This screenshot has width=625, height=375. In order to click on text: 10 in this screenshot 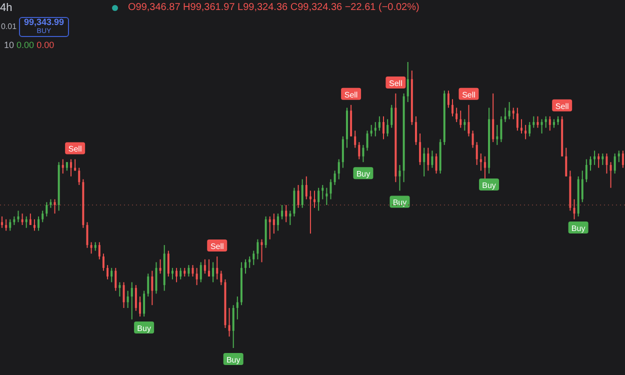, I will do `click(9, 45)`.